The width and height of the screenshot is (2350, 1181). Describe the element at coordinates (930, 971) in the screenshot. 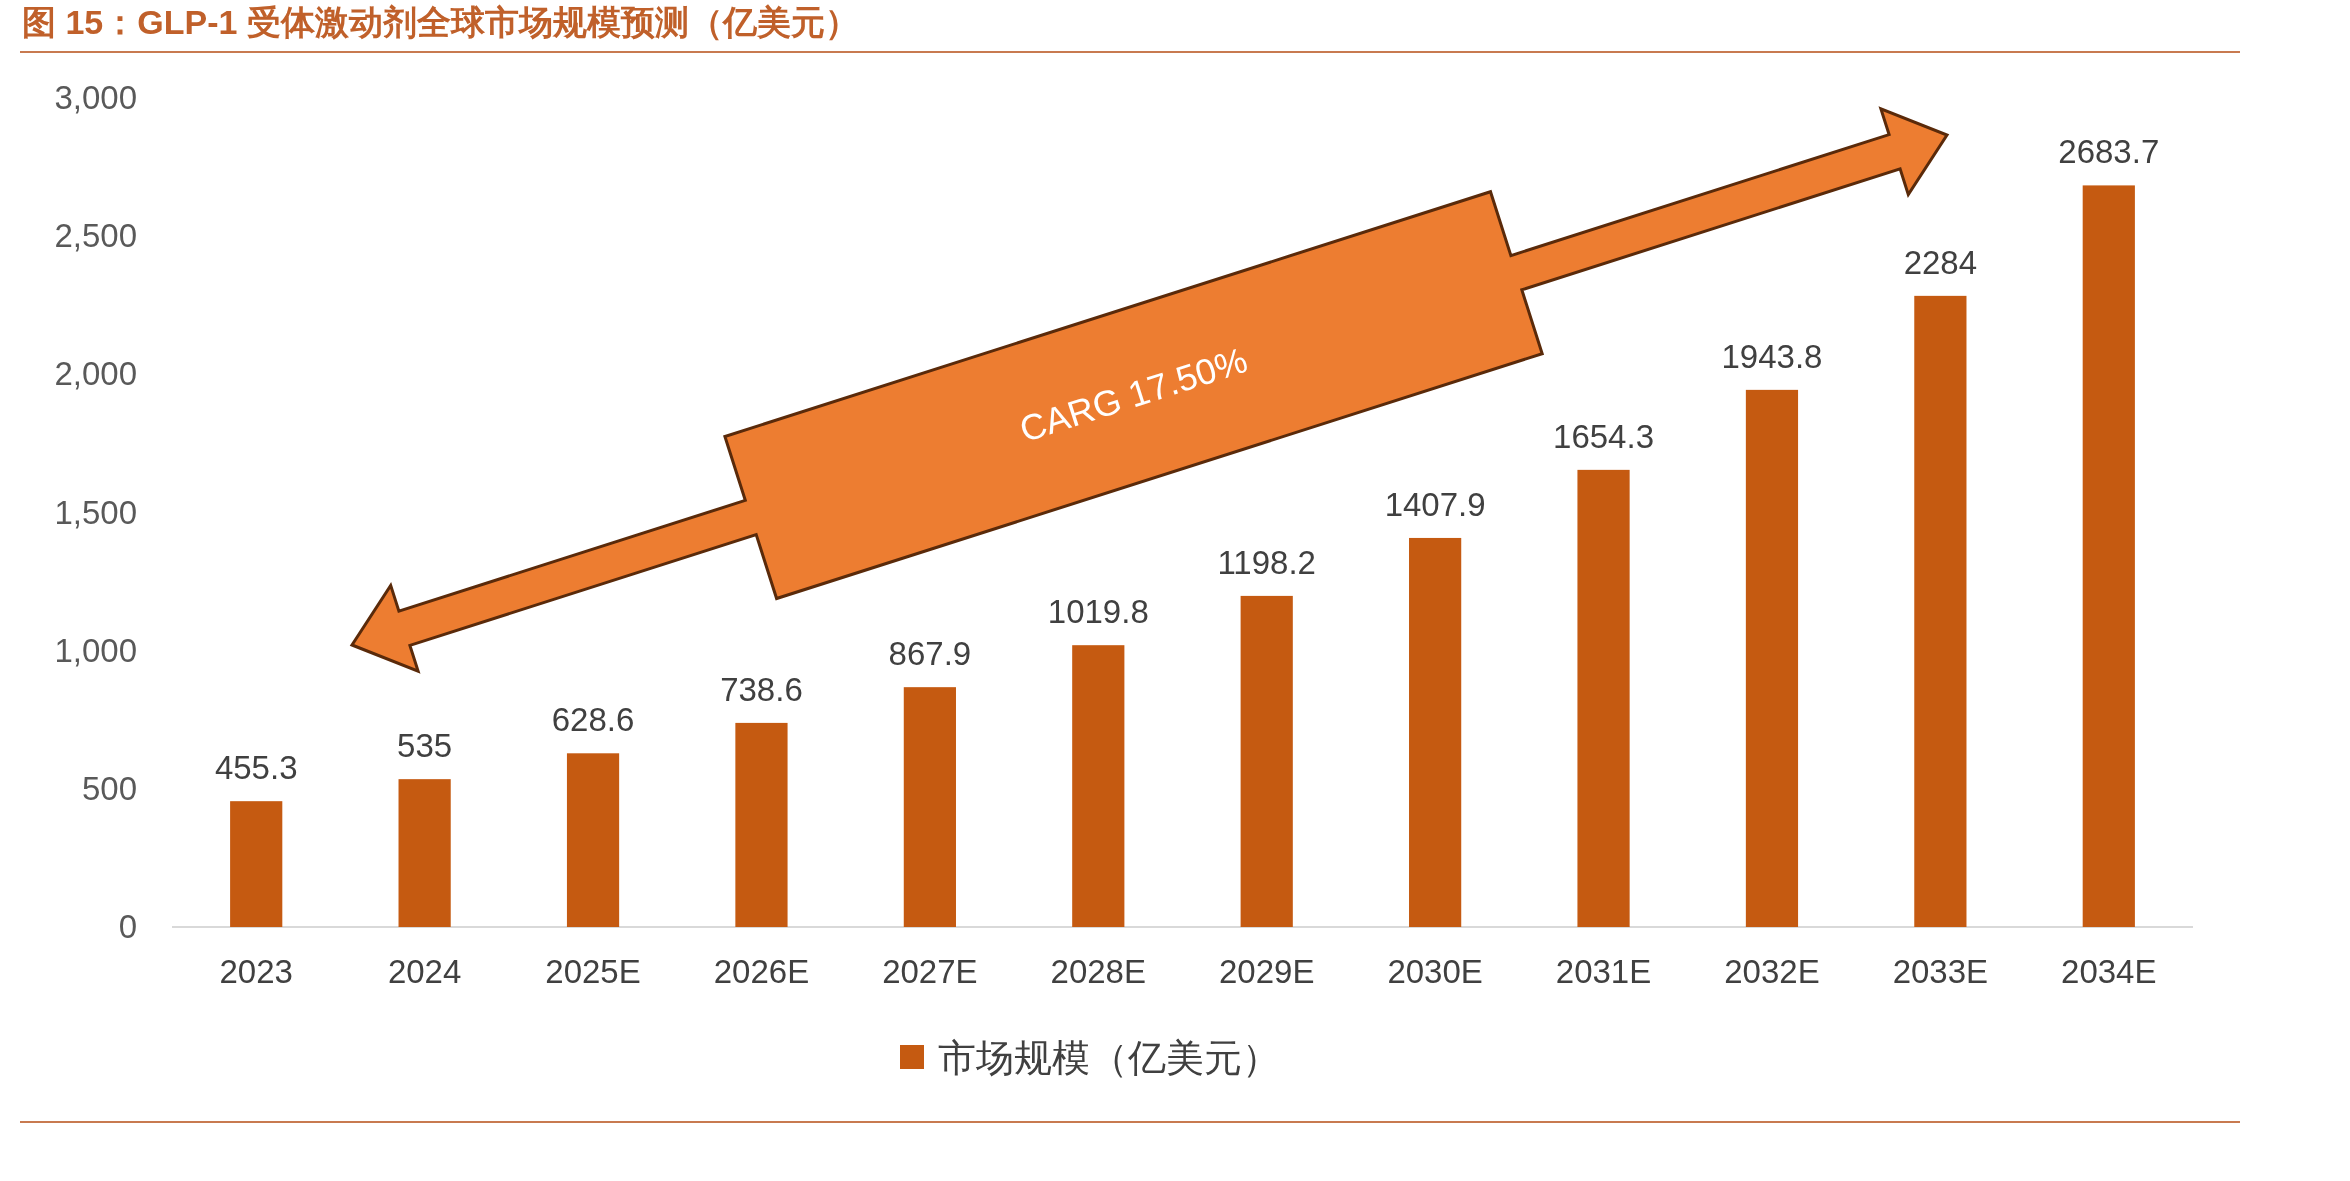

I see `x-tick-label: 2027E` at that location.